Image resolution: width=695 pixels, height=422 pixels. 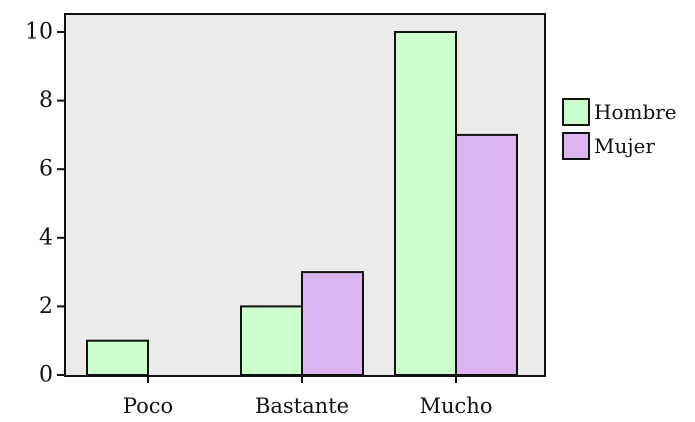 I want to click on legend: Hombre Mujer, so click(x=619, y=129).